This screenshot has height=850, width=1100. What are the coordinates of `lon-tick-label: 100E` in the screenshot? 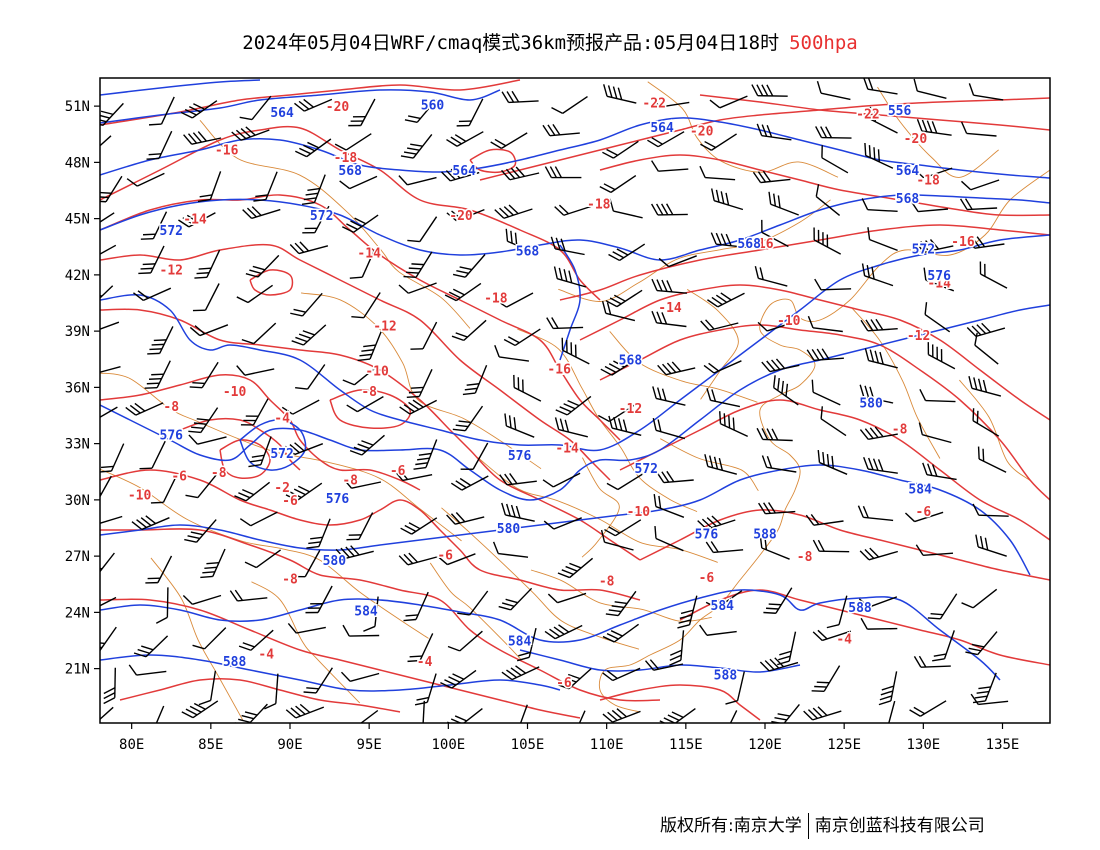 It's located at (448, 745).